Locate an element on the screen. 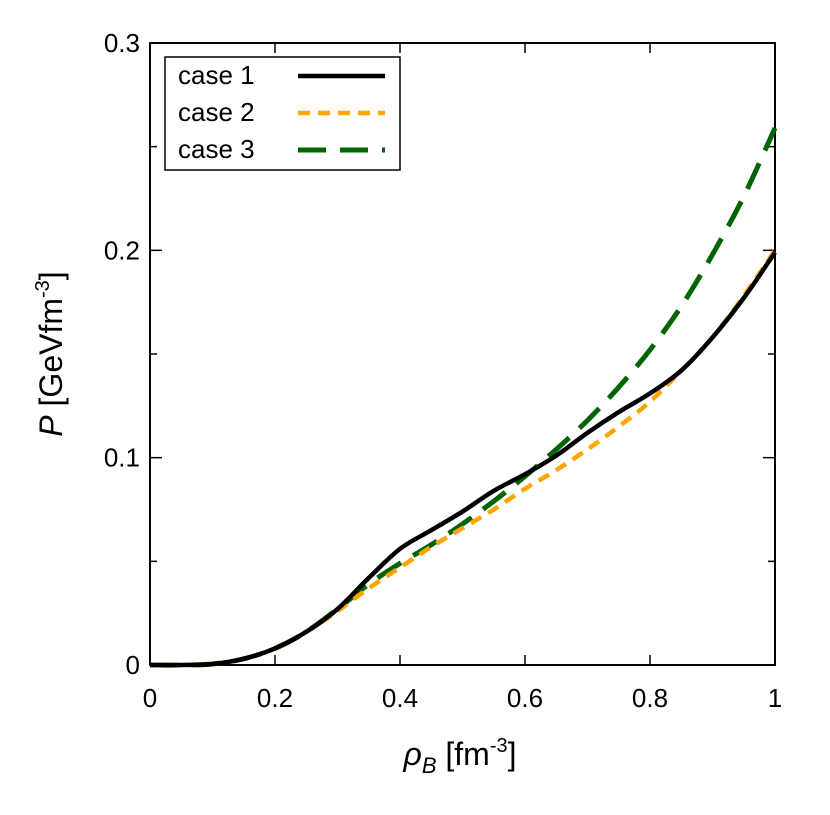 The image size is (830, 815). x-axis-unit-exponent: -3 is located at coordinates (499, 746).